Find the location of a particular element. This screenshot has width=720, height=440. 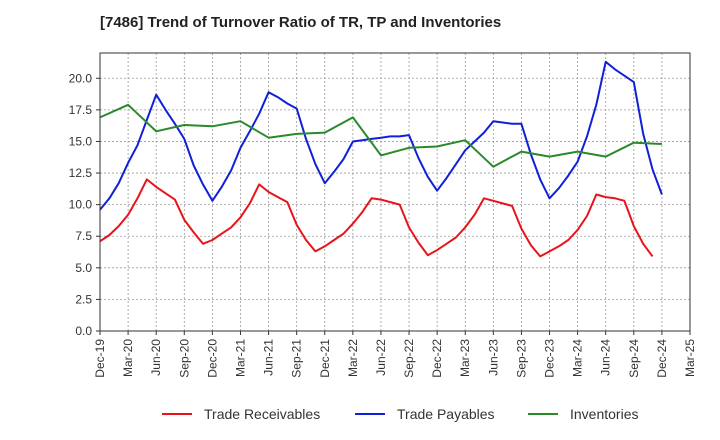

x-tick-label: Dec-24 is located at coordinates (662, 358).